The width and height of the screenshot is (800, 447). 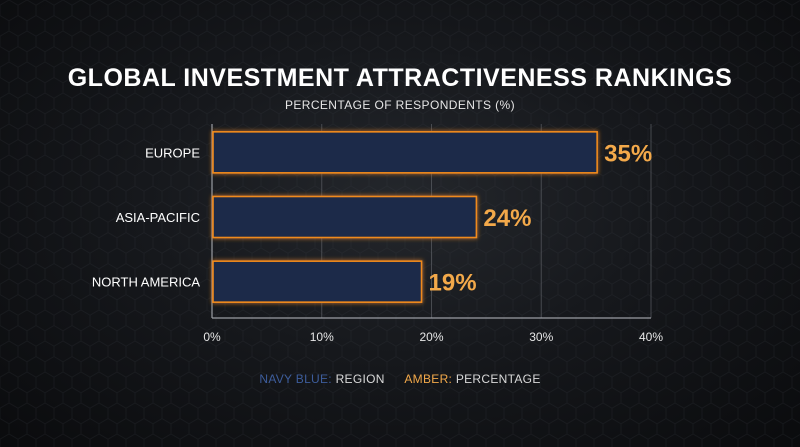 What do you see at coordinates (628, 153) in the screenshot?
I see `value-label: 35%` at bounding box center [628, 153].